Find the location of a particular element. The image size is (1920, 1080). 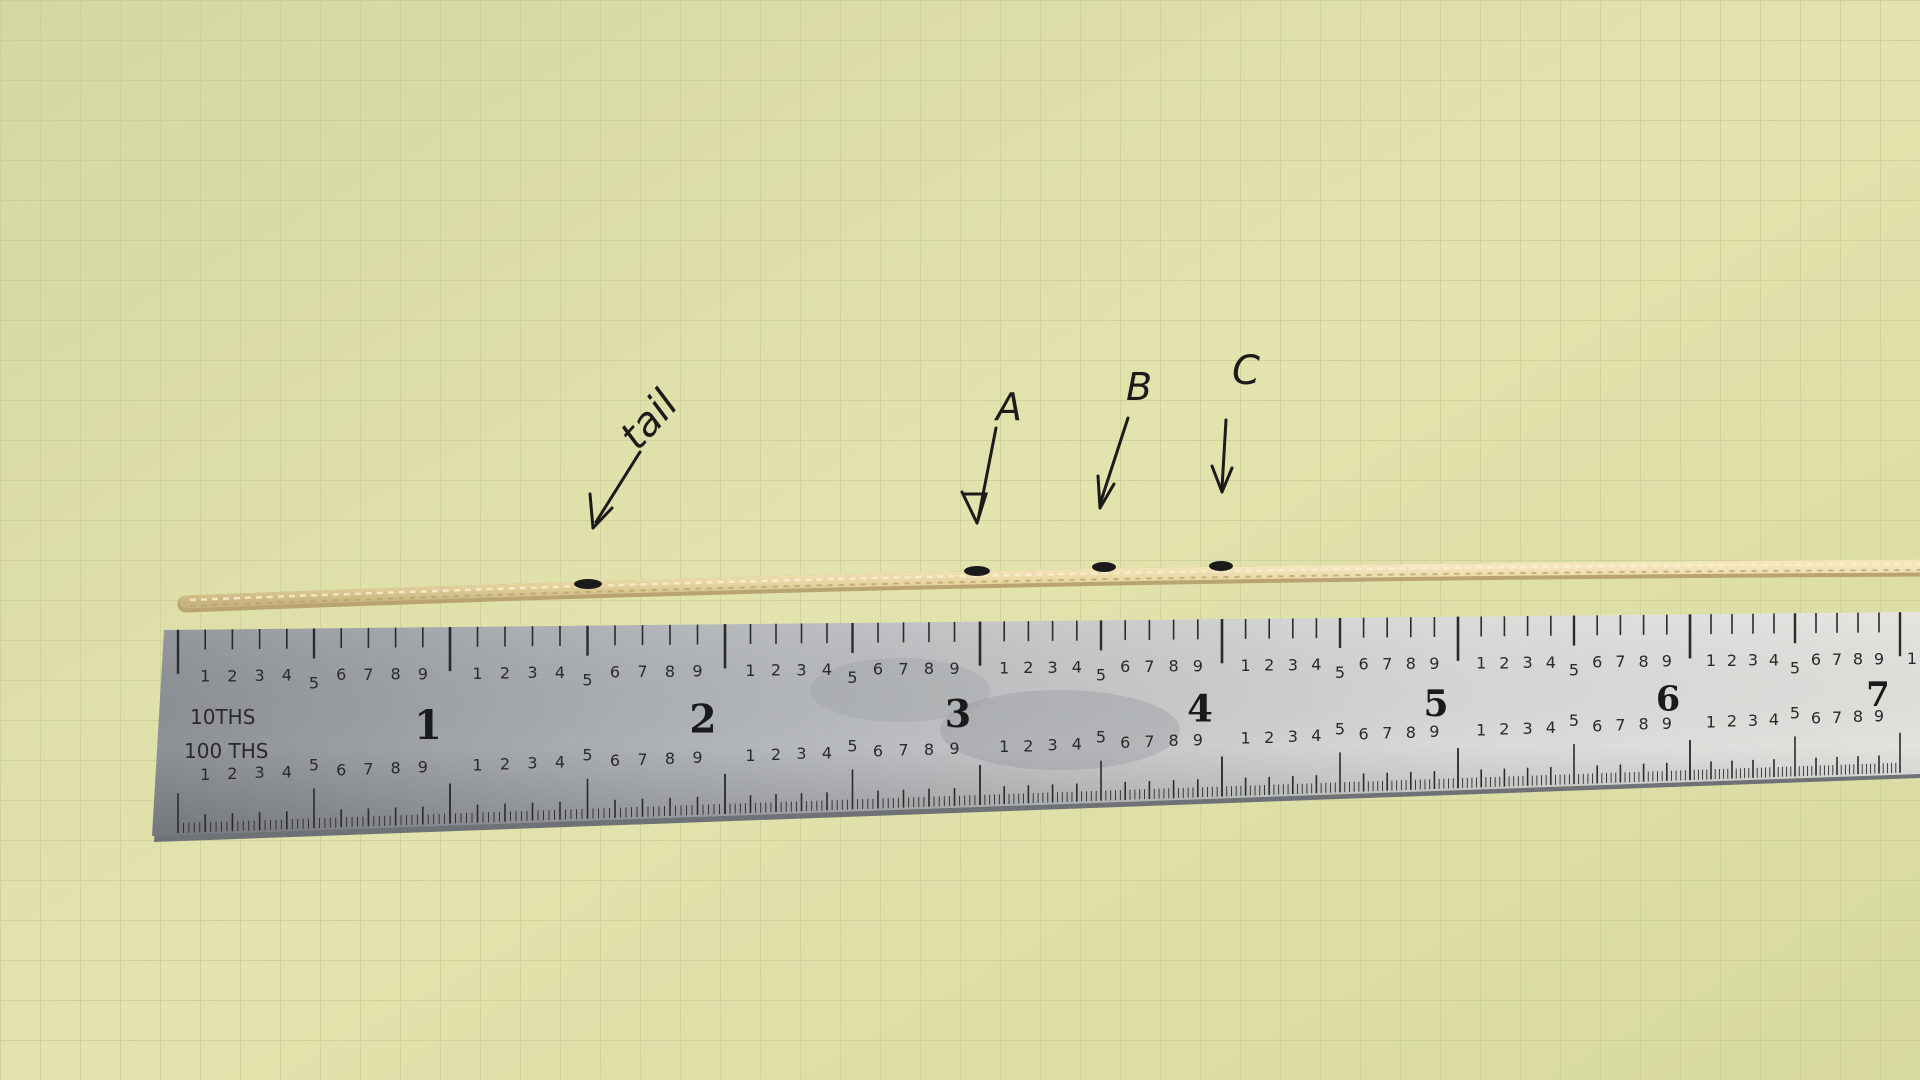

ruler-inch-label: 5 is located at coordinates (1435, 704).